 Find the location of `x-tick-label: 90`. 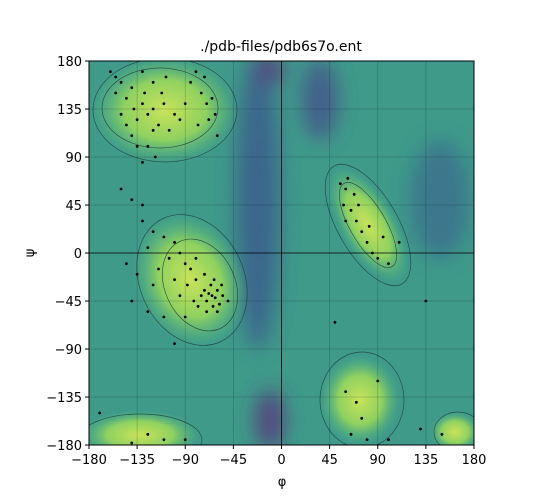

x-tick-label: 90 is located at coordinates (377, 460).